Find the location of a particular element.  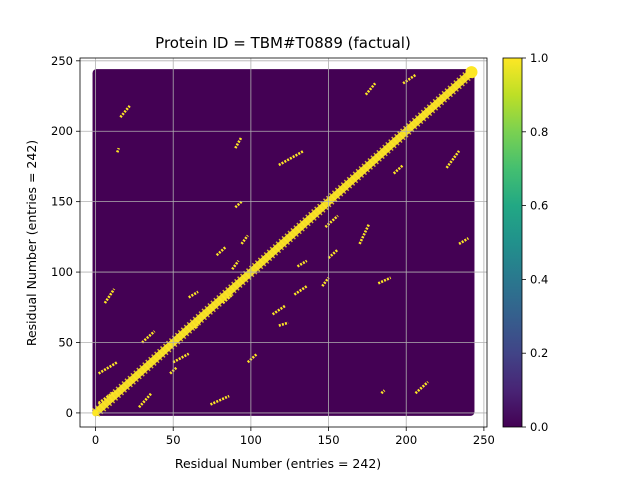

x-tick-label-250: 250 is located at coordinates (484, 440).